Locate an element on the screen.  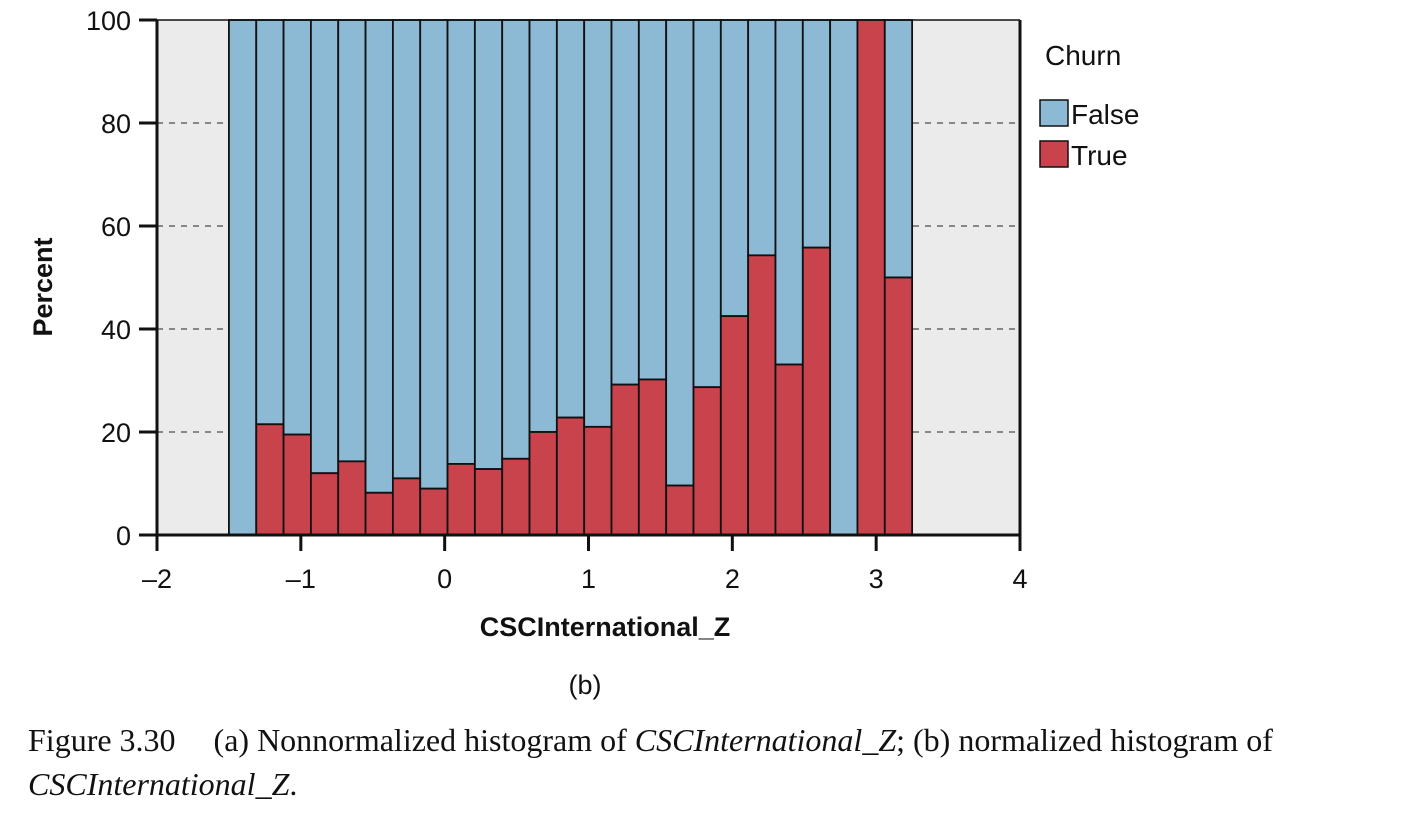
legend-title: Churn is located at coordinates (1083, 55).